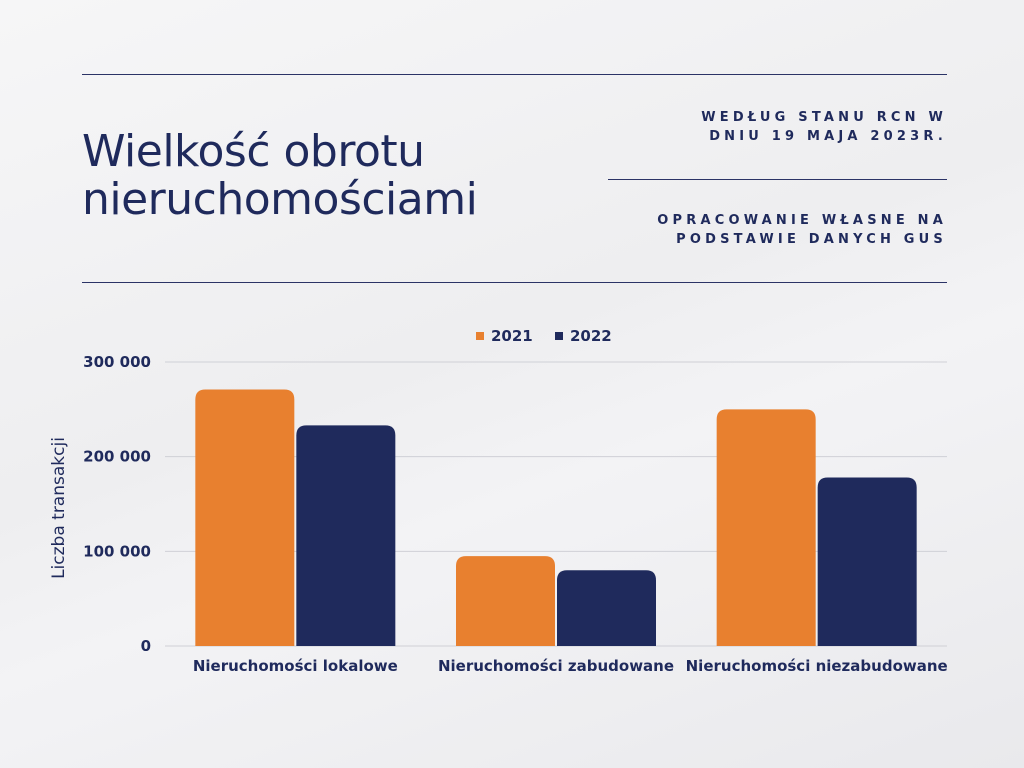  What do you see at coordinates (59, 508) in the screenshot?
I see `y-axis-label: Liczba transakcji` at bounding box center [59, 508].